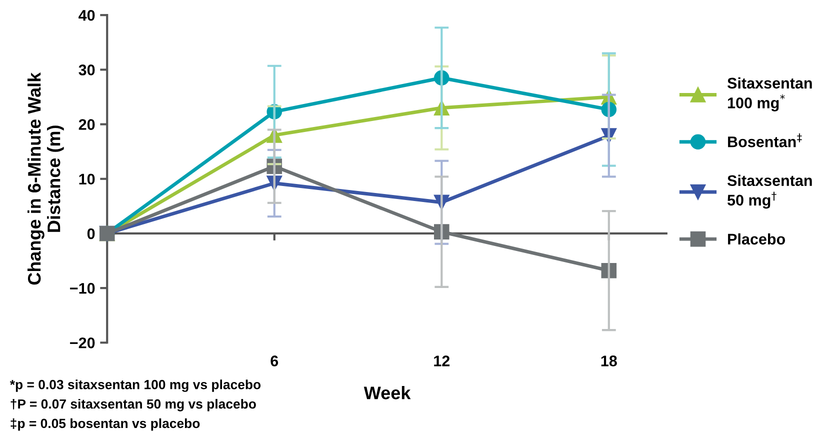  I want to click on x-tick-label: 12, so click(442, 361).